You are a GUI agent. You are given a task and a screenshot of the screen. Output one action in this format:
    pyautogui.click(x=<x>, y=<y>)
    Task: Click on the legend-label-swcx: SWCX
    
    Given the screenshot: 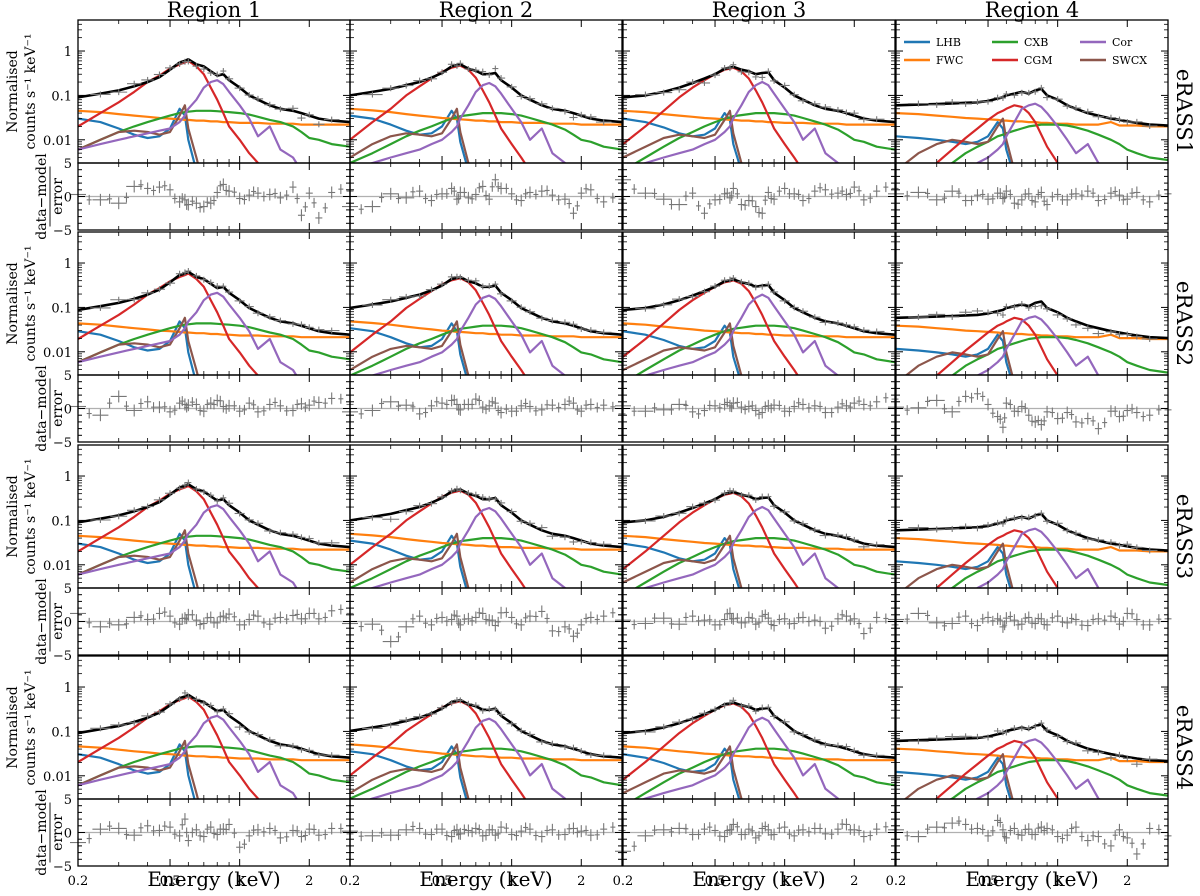 What is the action you would take?
    pyautogui.click(x=1129, y=60)
    